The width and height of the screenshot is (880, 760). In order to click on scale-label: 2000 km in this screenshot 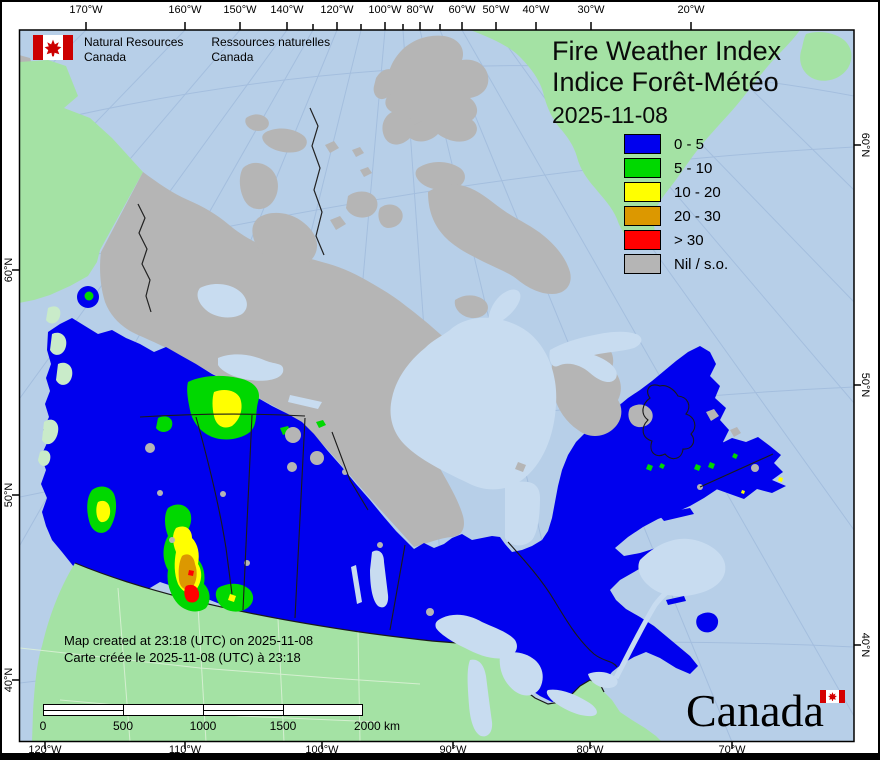, I will do `click(377, 726)`.